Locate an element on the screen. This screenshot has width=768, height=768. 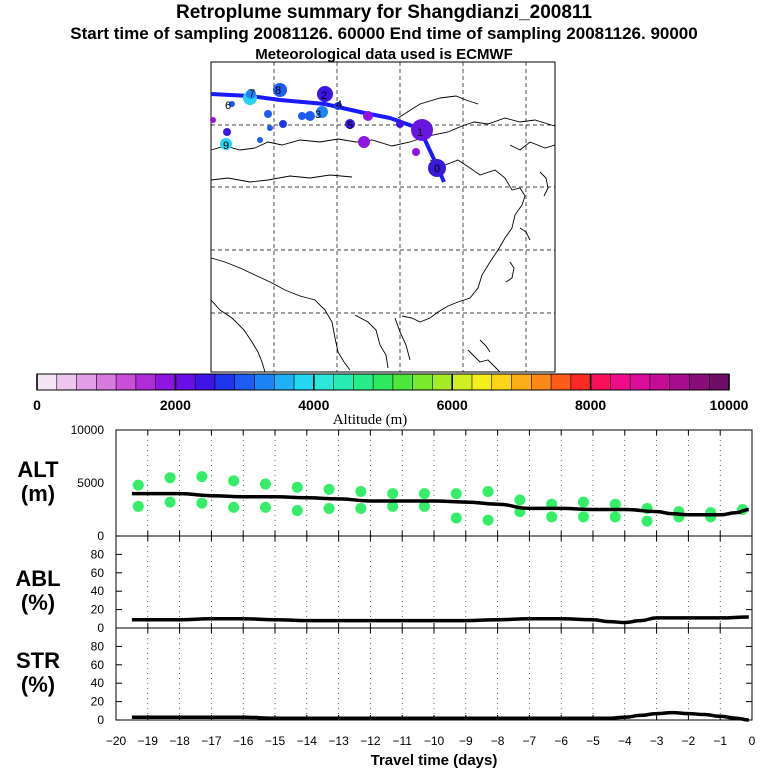
colorbar-tick-label: 8000 is located at coordinates (590, 405).